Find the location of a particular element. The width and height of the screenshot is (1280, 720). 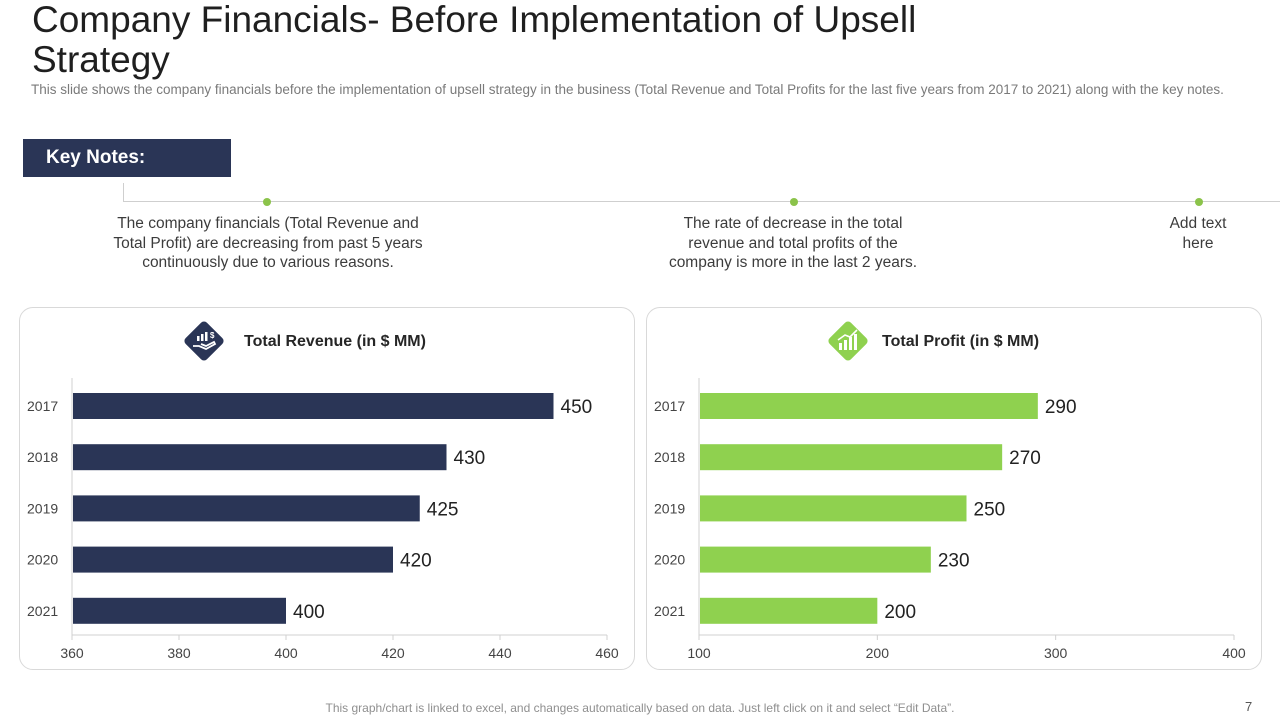

hand-money-icon: $ is located at coordinates (204, 341).